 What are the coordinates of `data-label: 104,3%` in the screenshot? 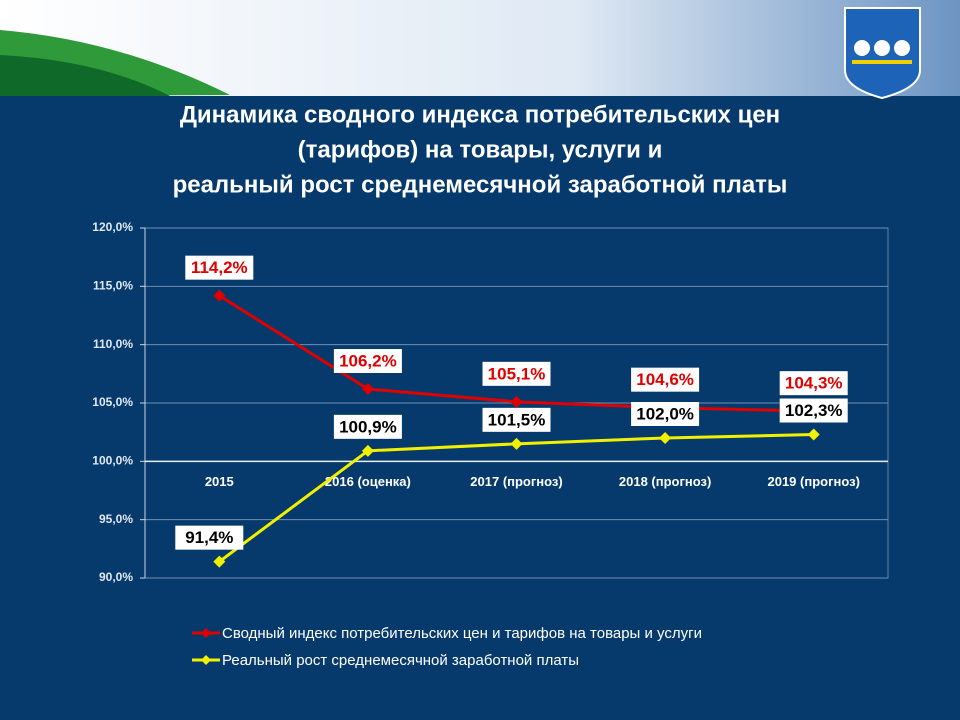 It's located at (814, 383).